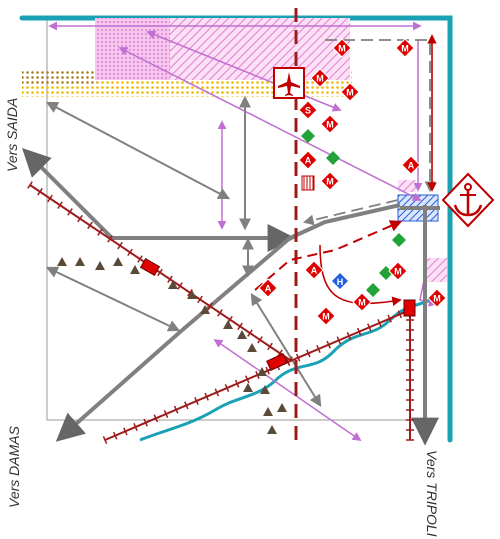  What do you see at coordinates (360, 275) in the screenshot?
I see `red-loop` at bounding box center [360, 275].